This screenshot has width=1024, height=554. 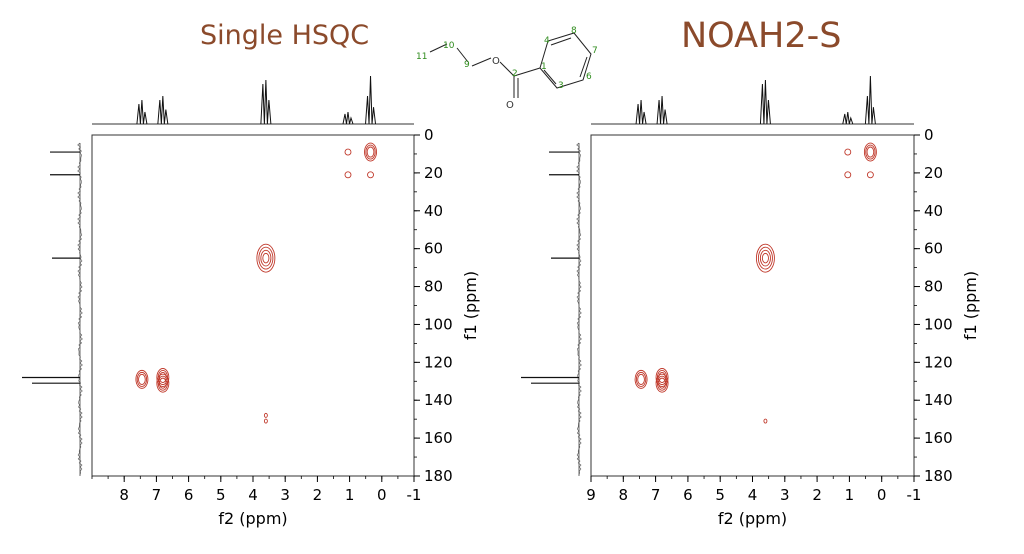 What do you see at coordinates (561, 86) in the screenshot?
I see `atom-label-3: 3` at bounding box center [561, 86].